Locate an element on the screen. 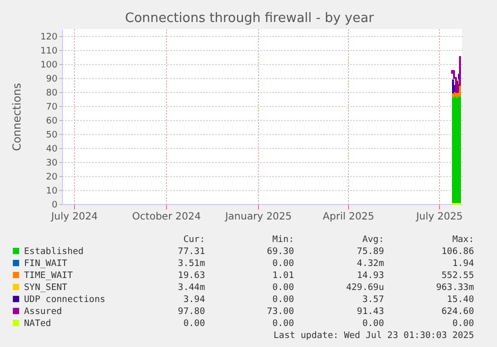 The image size is (497, 347). text: 552.55 is located at coordinates (457, 276).